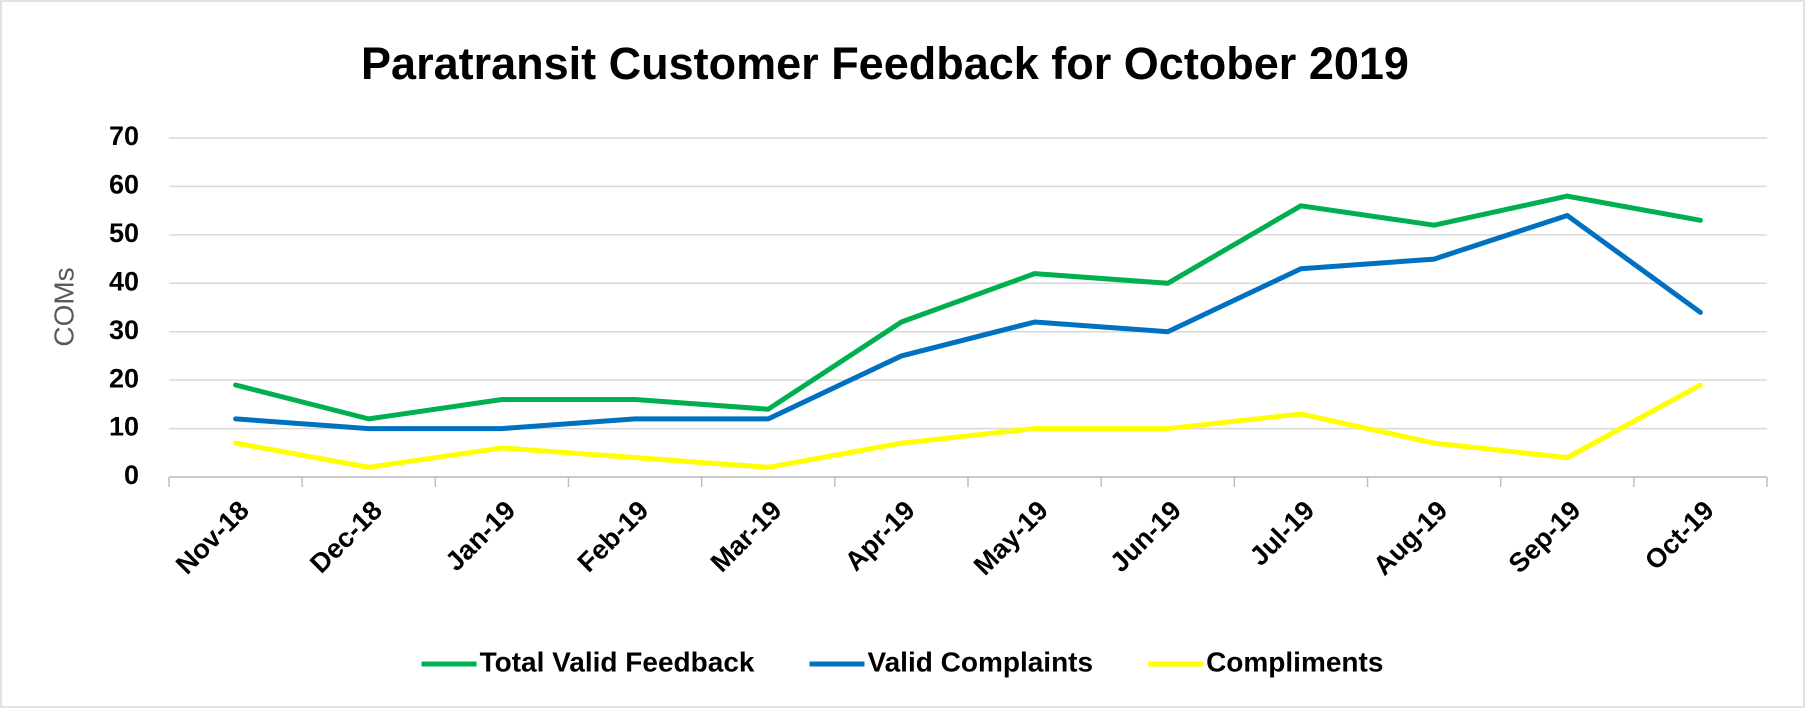 Image resolution: width=1805 pixels, height=713 pixels. What do you see at coordinates (1294, 661) in the screenshot?
I see `legend-label: Compliments` at bounding box center [1294, 661].